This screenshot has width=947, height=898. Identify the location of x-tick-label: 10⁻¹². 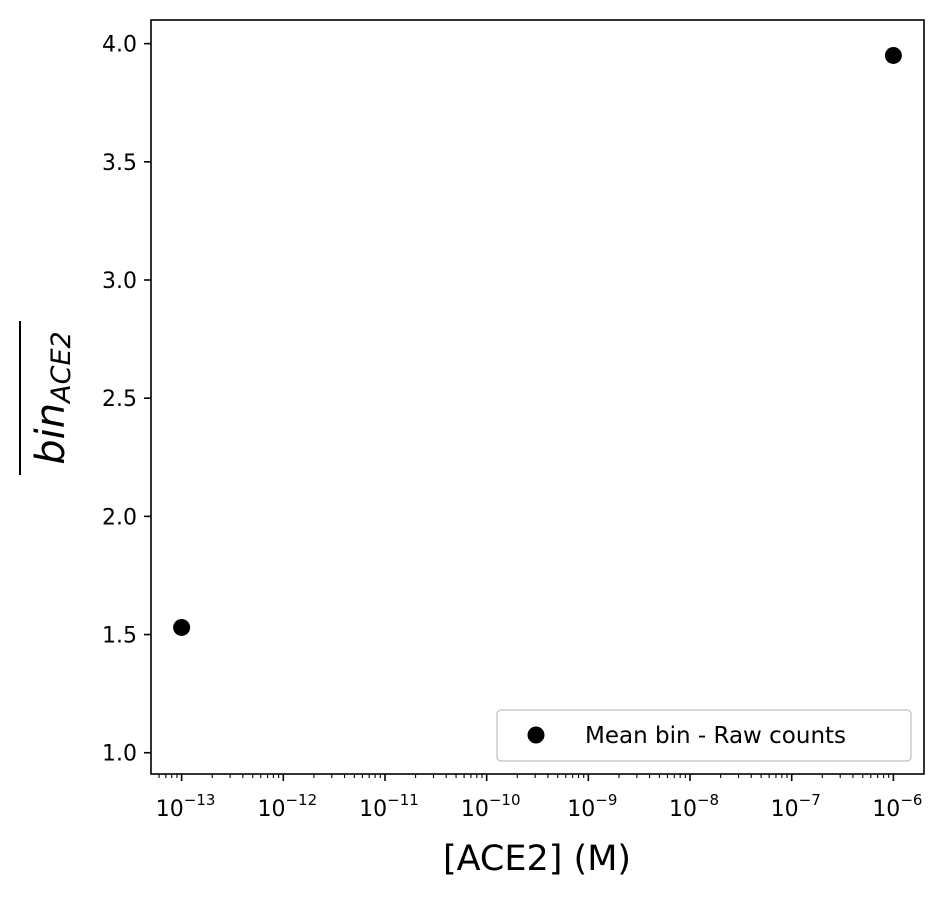
(287, 806).